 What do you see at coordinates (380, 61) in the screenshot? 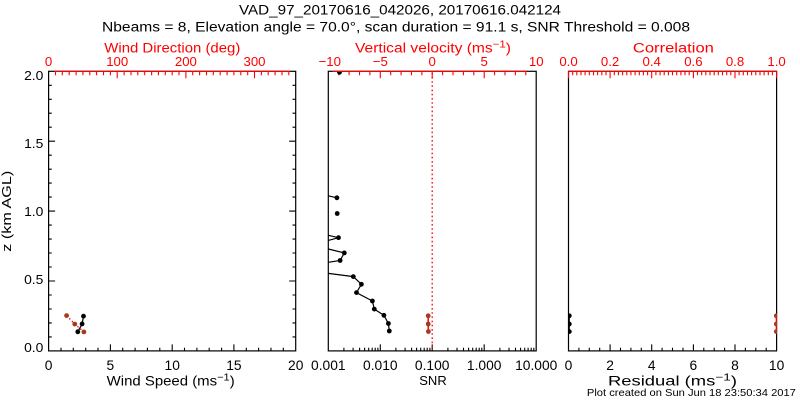
I see `svg-text: −5` at bounding box center [380, 61].